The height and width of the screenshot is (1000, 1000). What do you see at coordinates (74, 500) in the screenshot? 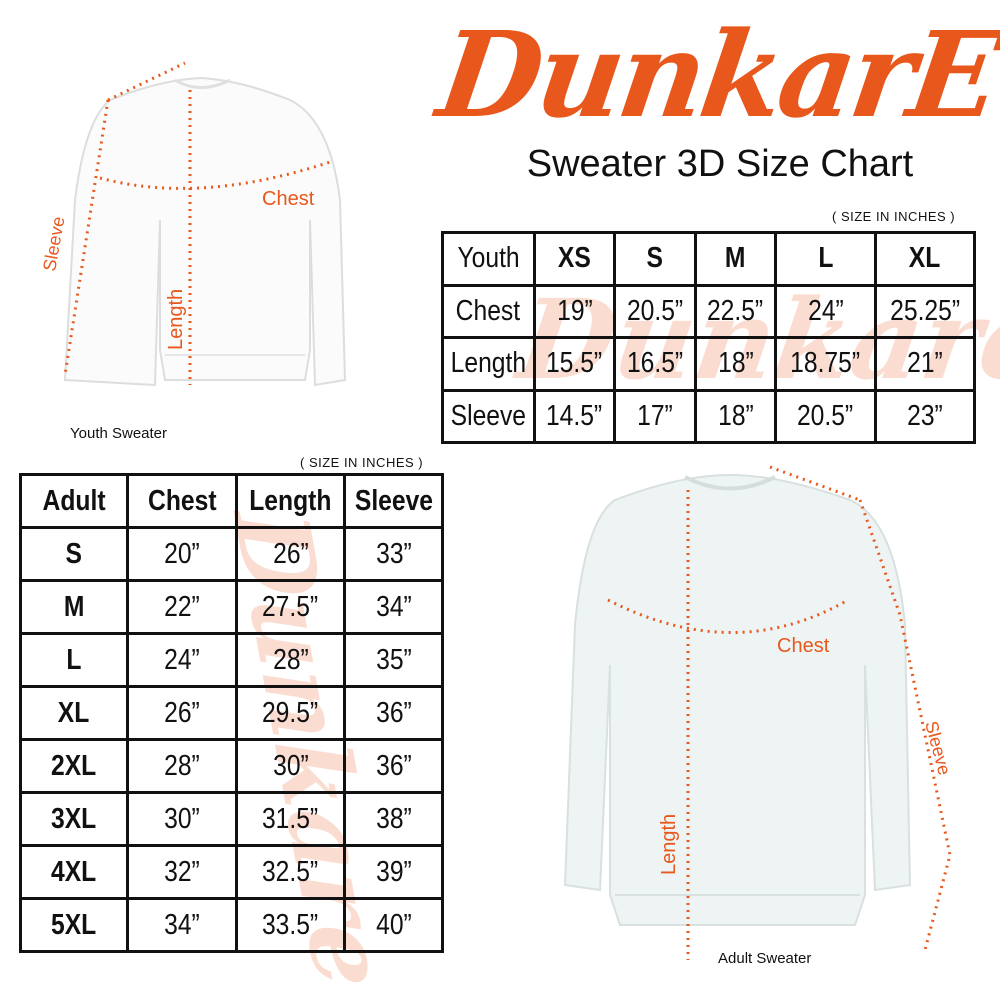
I see `adult-header-cell: Adult` at bounding box center [74, 500].